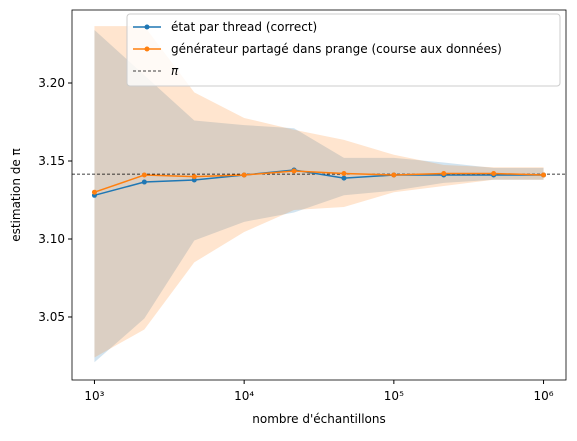  I want to click on legend-label: π, so click(175, 71).